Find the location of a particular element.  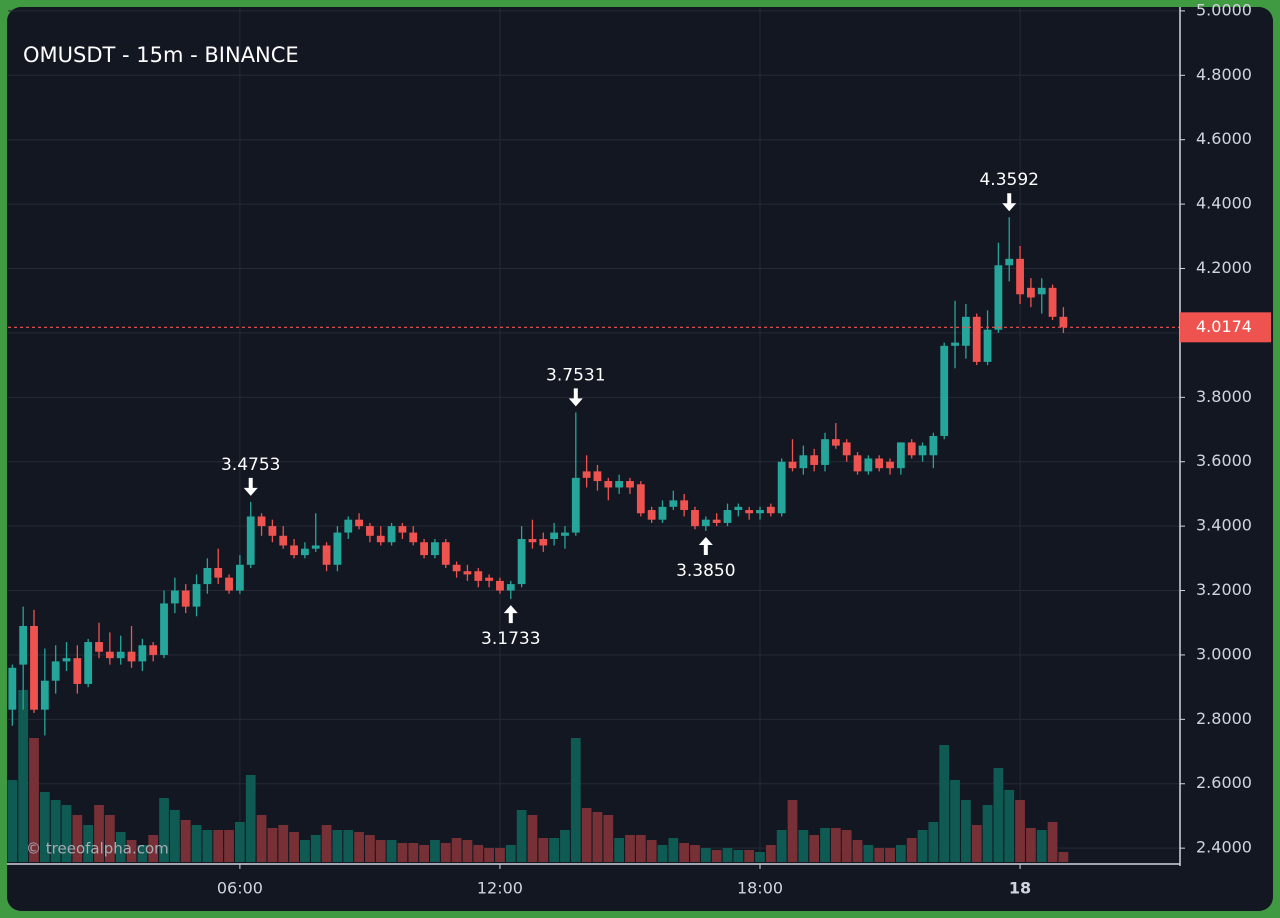

chart-title: OMUSDT - 15m - BINANCE is located at coordinates (161, 55).